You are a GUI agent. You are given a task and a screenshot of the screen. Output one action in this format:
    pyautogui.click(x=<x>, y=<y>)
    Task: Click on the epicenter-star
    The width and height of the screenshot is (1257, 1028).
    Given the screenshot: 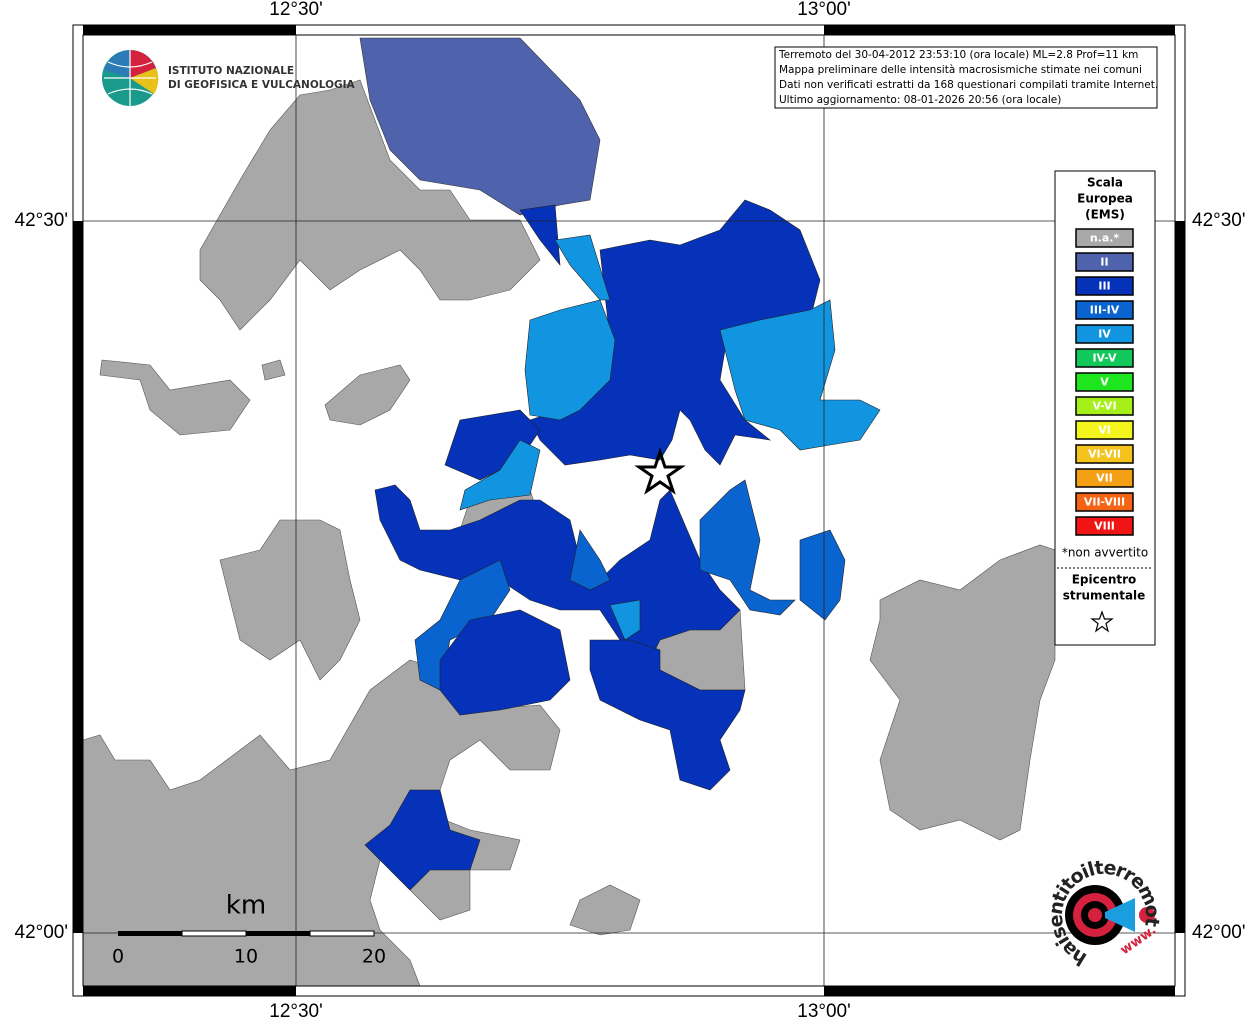 What is the action you would take?
    pyautogui.click(x=660, y=471)
    